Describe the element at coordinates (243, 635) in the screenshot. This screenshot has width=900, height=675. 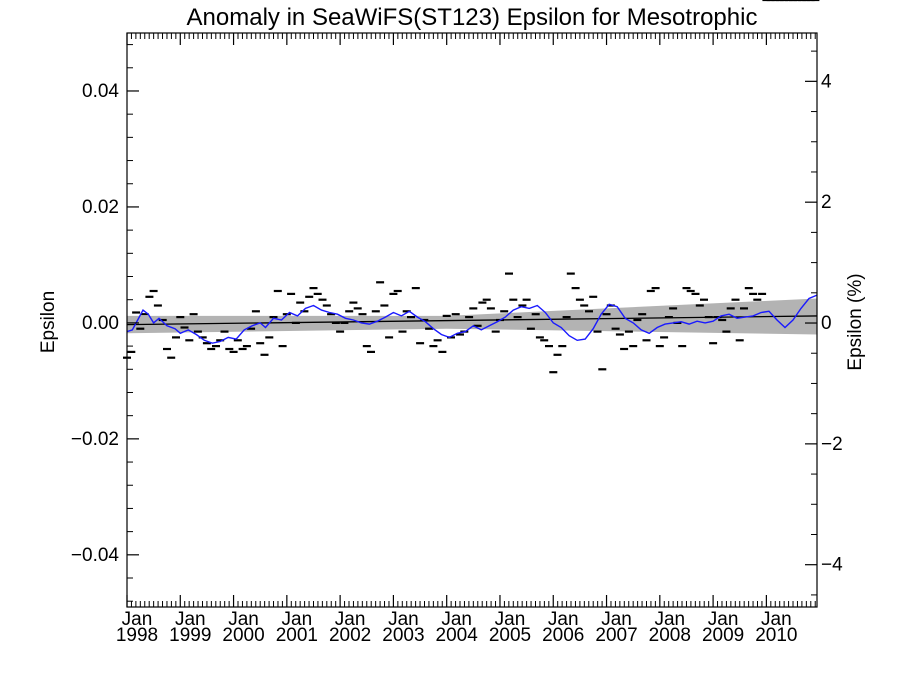
I see `x-tick-year-label: 2000` at that location.